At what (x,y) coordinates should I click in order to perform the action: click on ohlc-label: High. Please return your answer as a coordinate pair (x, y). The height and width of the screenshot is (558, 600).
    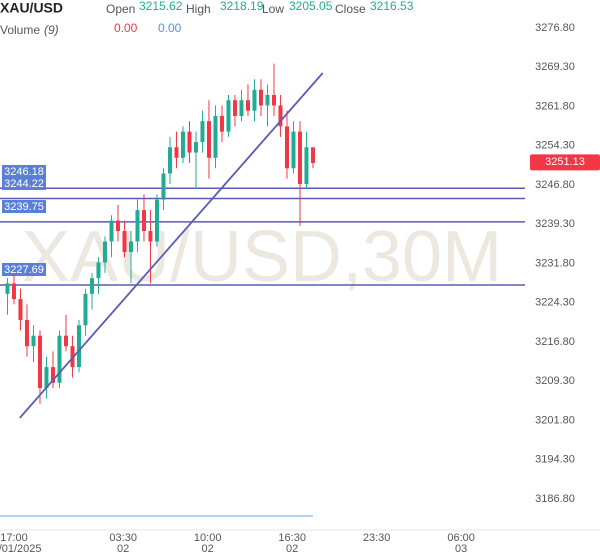
    Looking at the image, I should click on (198, 9).